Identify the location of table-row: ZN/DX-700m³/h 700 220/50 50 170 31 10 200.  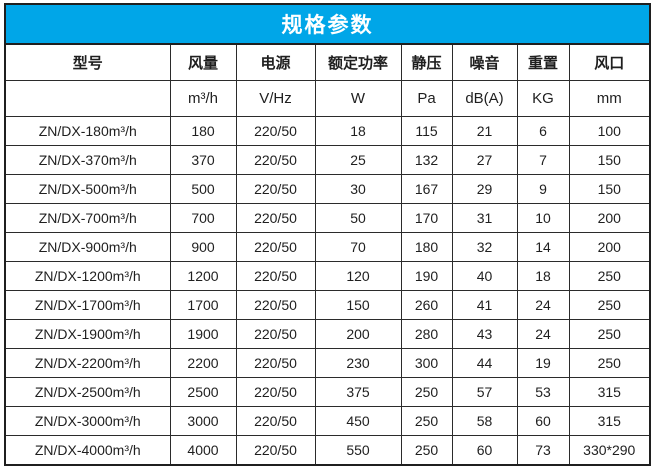
(327, 218).